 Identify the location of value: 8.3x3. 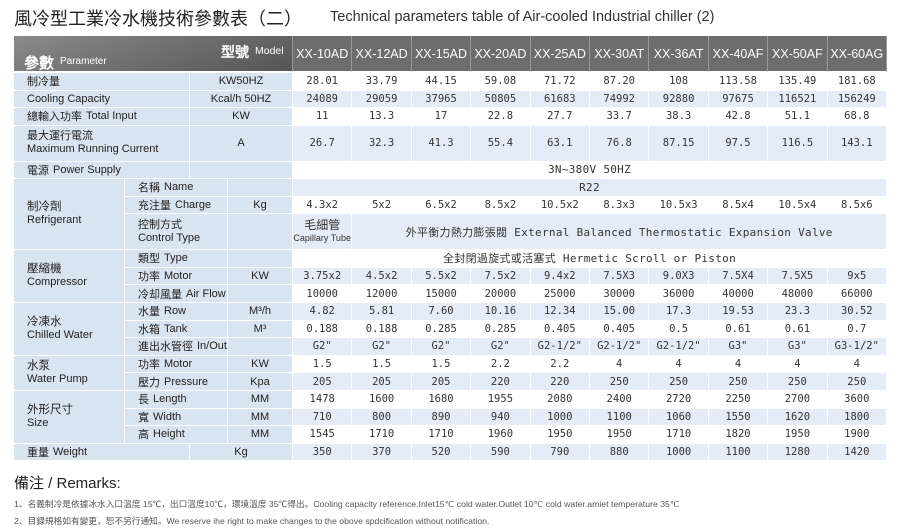
(619, 205).